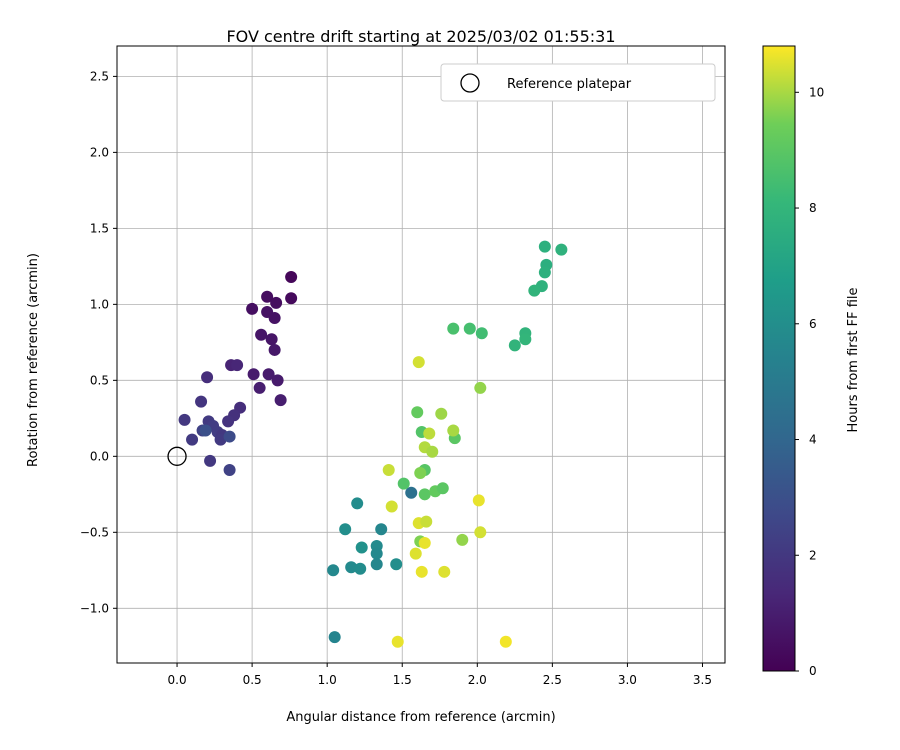 The image size is (900, 750). Describe the element at coordinates (420, 717) in the screenshot. I see `x-axis-label: Angular distance from reference (arcmin)` at that location.